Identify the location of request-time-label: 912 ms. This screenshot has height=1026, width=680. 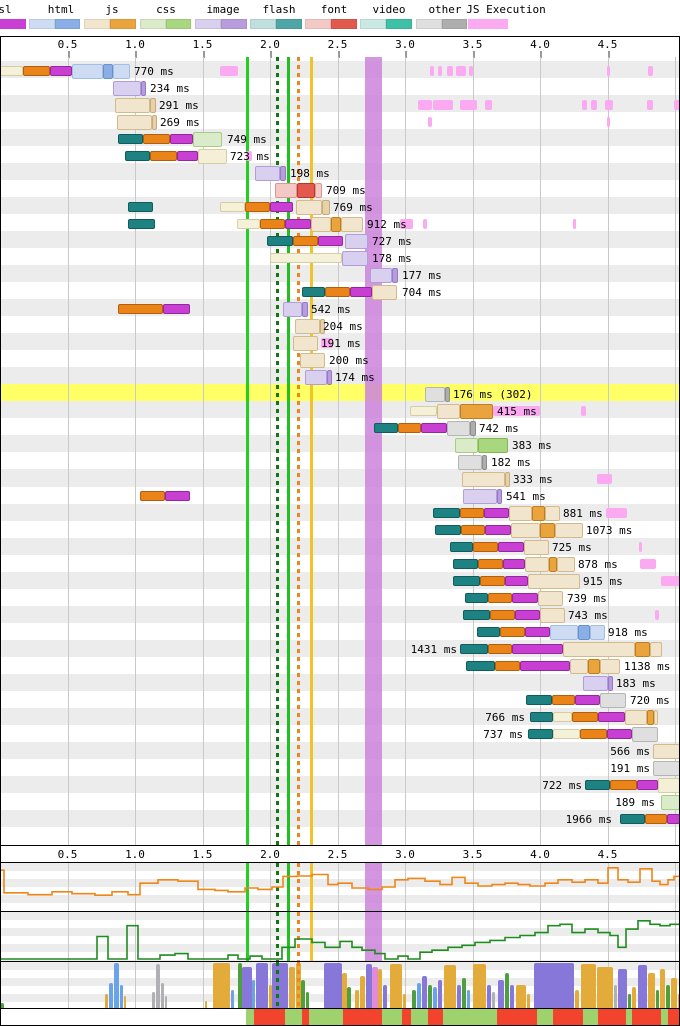
(387, 224).